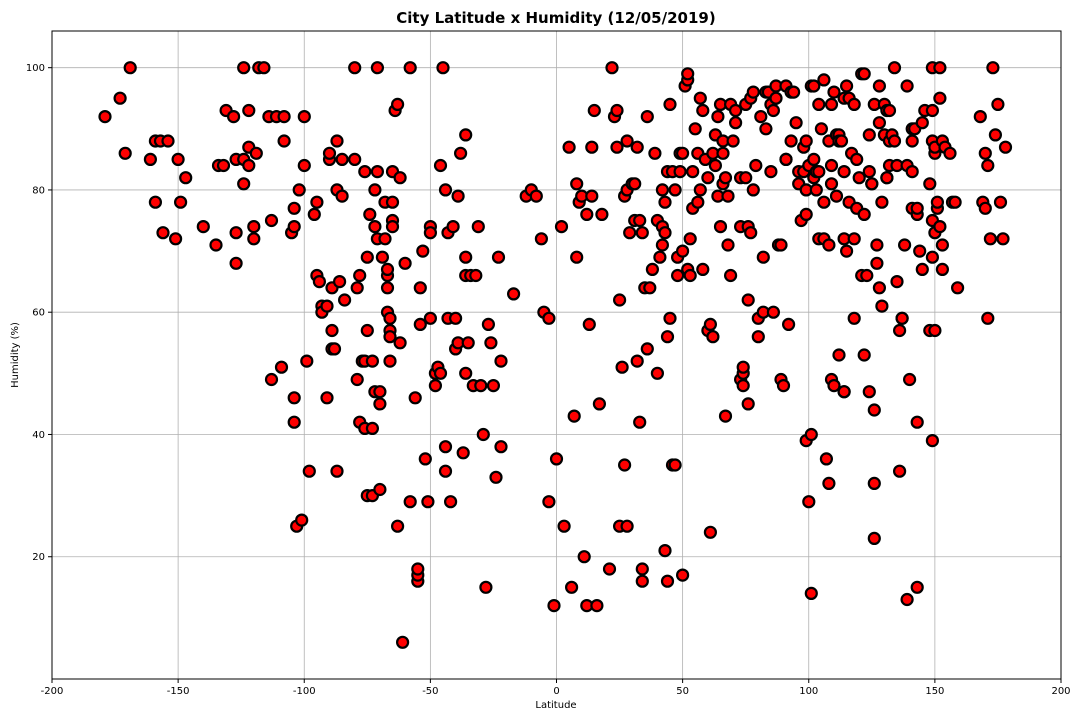  What do you see at coordinates (808, 691) in the screenshot?
I see `x-tick-label: 100` at bounding box center [808, 691].